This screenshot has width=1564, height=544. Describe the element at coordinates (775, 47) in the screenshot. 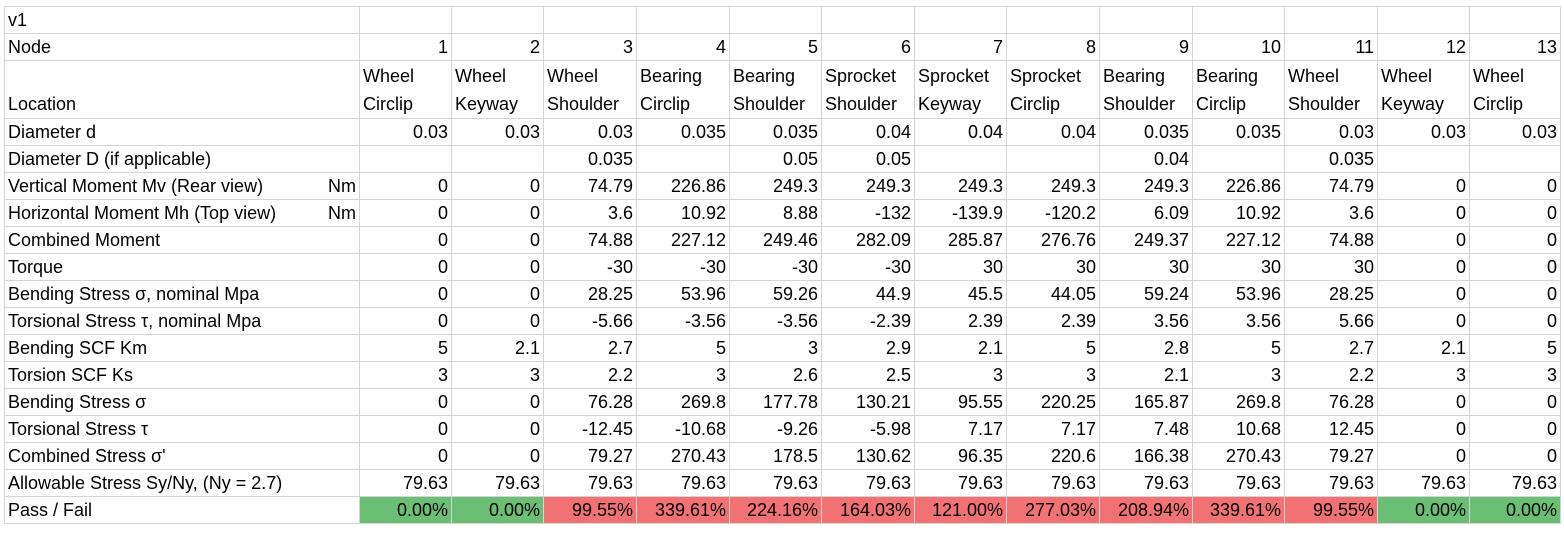

I see `node-number-cell: 5` at that location.